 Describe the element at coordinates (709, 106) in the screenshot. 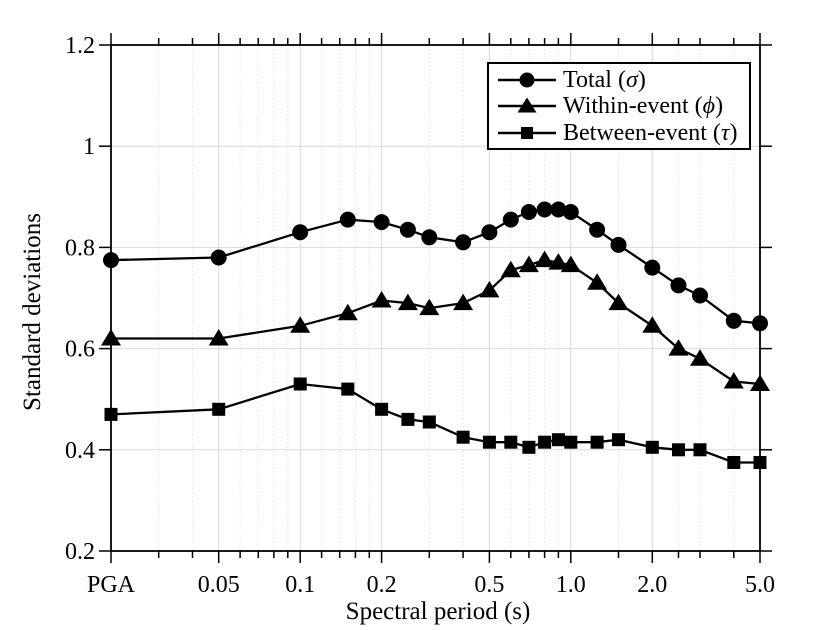

I see `legend-symbol-phi: ϕ` at that location.